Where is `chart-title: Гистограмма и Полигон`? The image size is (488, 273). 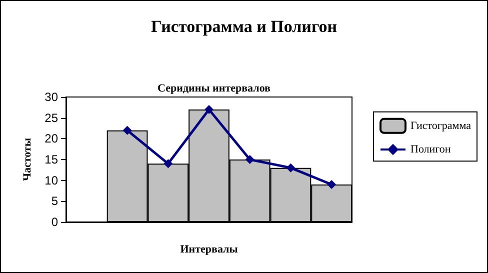
chart-title: Гистограмма и Полигон is located at coordinates (244, 26).